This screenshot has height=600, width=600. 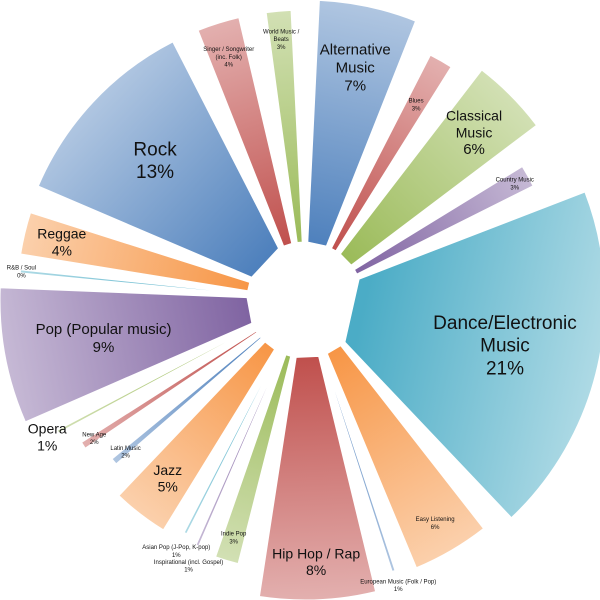 I want to click on pie-slice-classical-music, so click(x=438, y=167).